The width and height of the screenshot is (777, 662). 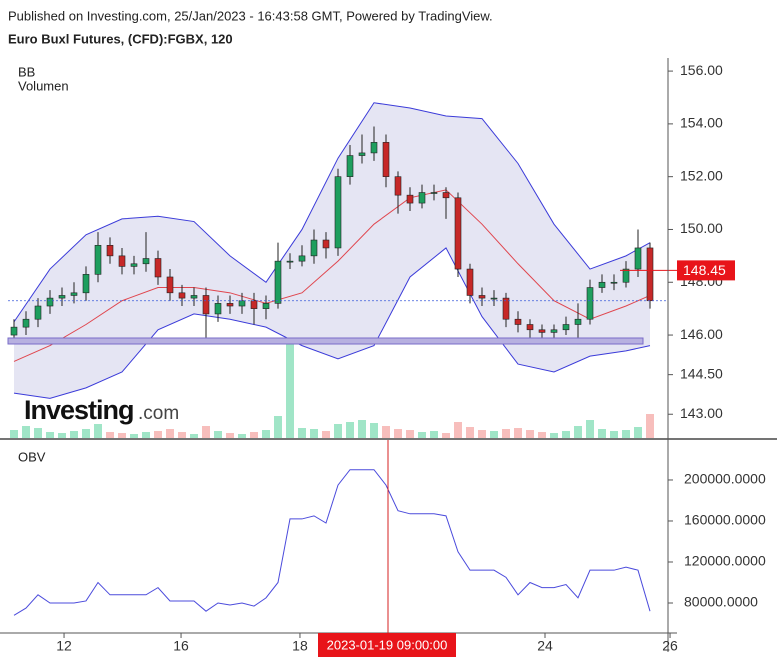 What do you see at coordinates (701, 413) in the screenshot?
I see `y-tick-label: 143.00` at bounding box center [701, 413].